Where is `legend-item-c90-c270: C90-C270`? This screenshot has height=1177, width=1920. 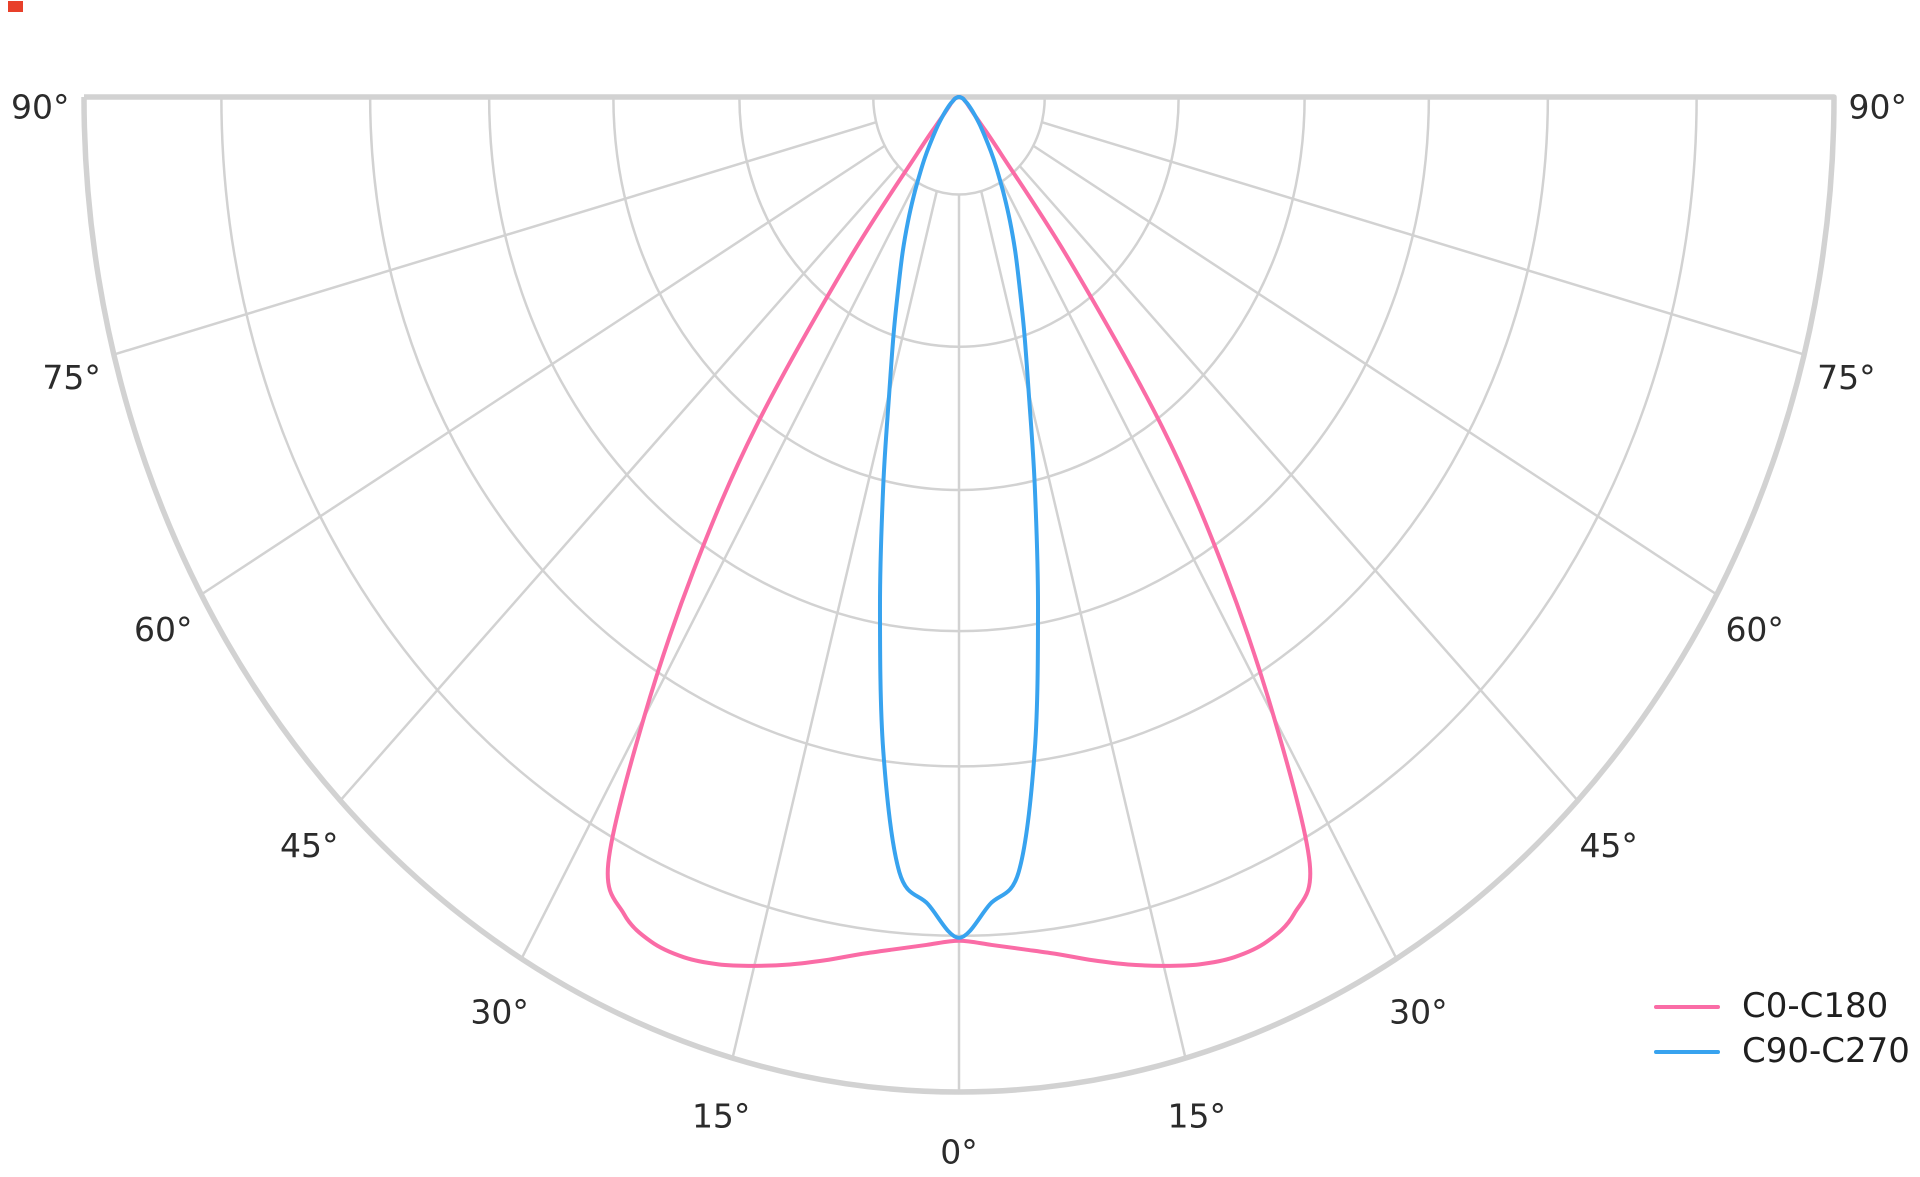 legend-item-c90-c270: C90-C270 is located at coordinates (1782, 1051).